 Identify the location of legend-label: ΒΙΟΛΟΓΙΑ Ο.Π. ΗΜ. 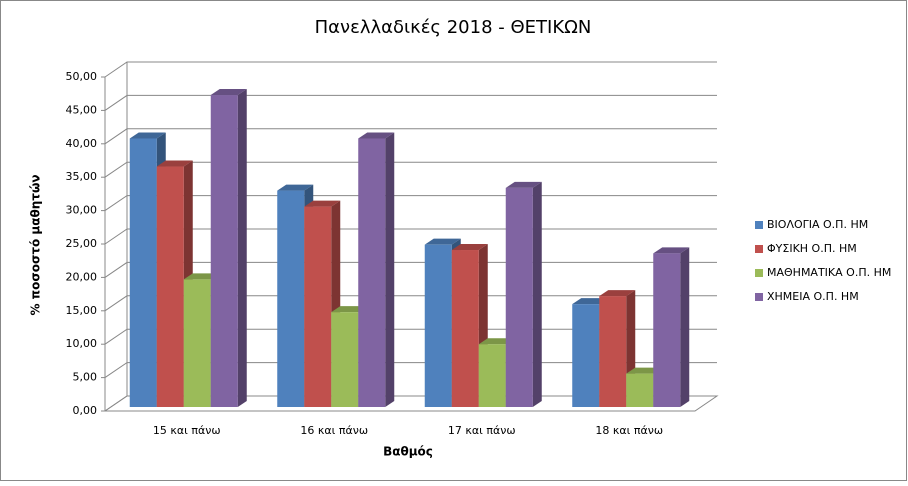
(817, 224).